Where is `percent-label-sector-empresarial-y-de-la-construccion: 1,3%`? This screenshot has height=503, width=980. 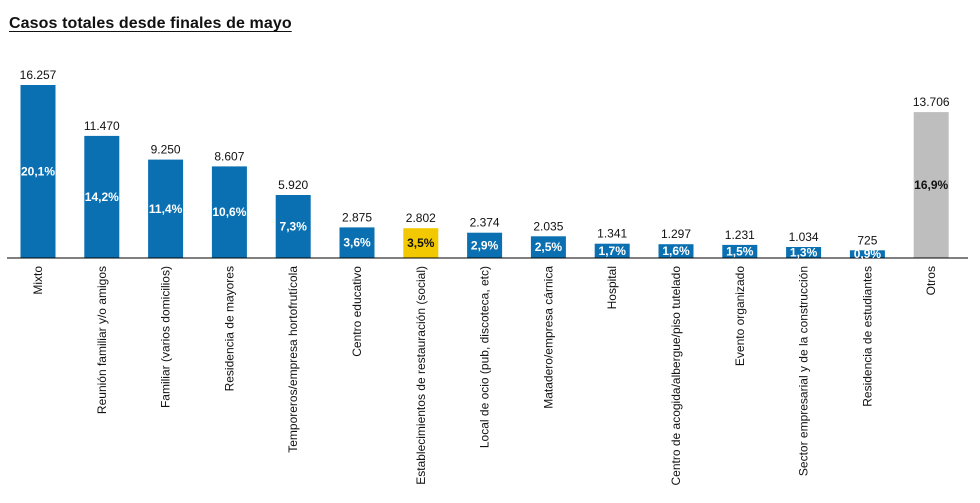
percent-label-sector-empresarial-y-de-la-construccion: 1,3% is located at coordinates (804, 253).